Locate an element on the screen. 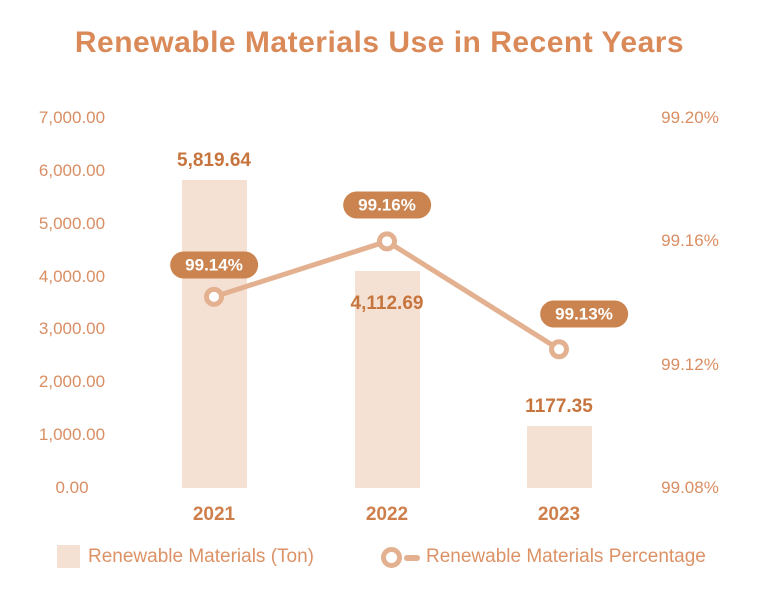 The width and height of the screenshot is (759, 589). x-axis-label-2023: 2023 is located at coordinates (559, 514).